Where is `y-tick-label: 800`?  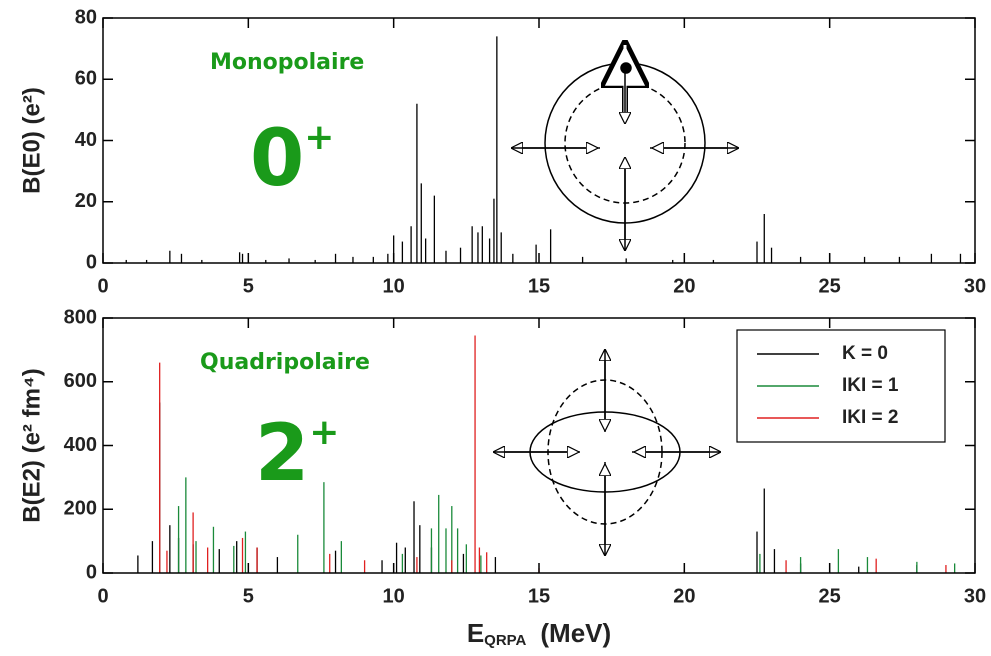 y-tick-label: 800 is located at coordinates (80, 317).